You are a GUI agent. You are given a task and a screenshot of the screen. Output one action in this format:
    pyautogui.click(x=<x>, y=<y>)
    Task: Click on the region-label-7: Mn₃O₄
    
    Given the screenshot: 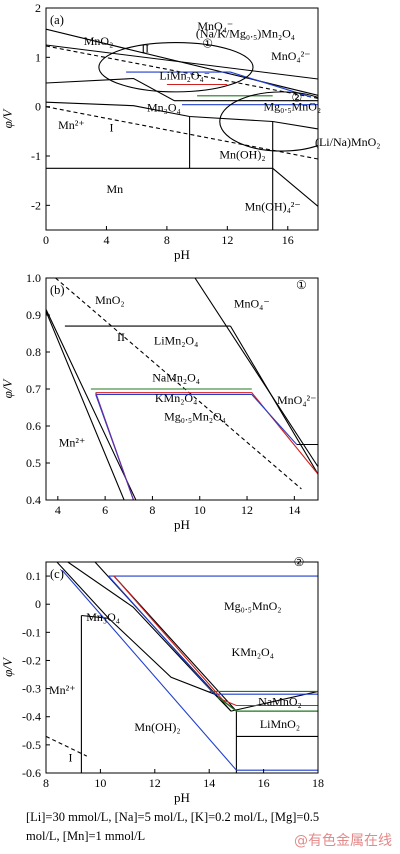 What is the action you would take?
    pyautogui.click(x=164, y=108)
    